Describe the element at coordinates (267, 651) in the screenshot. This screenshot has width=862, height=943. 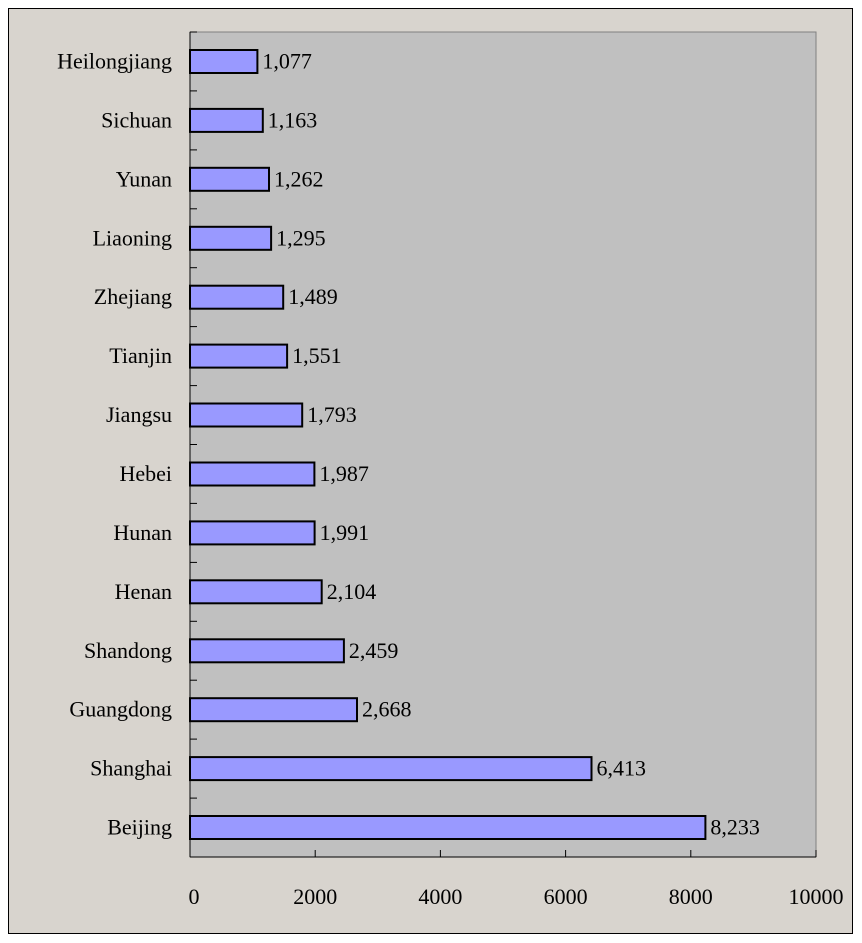
I see `bar-shandong` at that location.